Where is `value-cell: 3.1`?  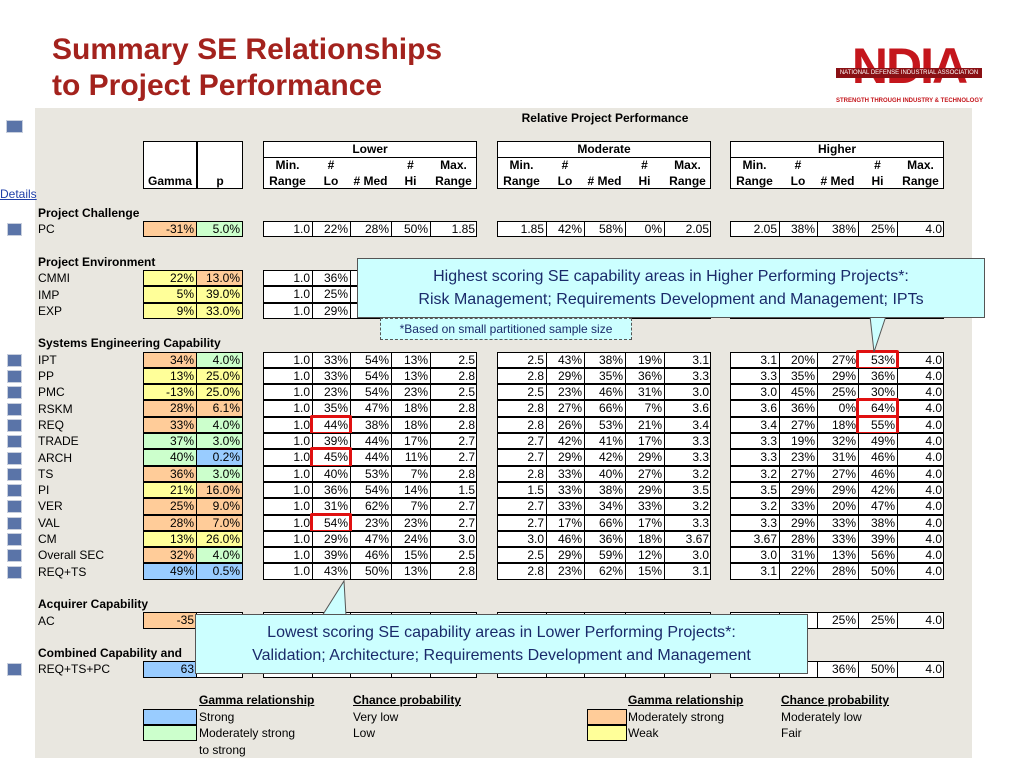
value-cell: 3.1 is located at coordinates (687, 571).